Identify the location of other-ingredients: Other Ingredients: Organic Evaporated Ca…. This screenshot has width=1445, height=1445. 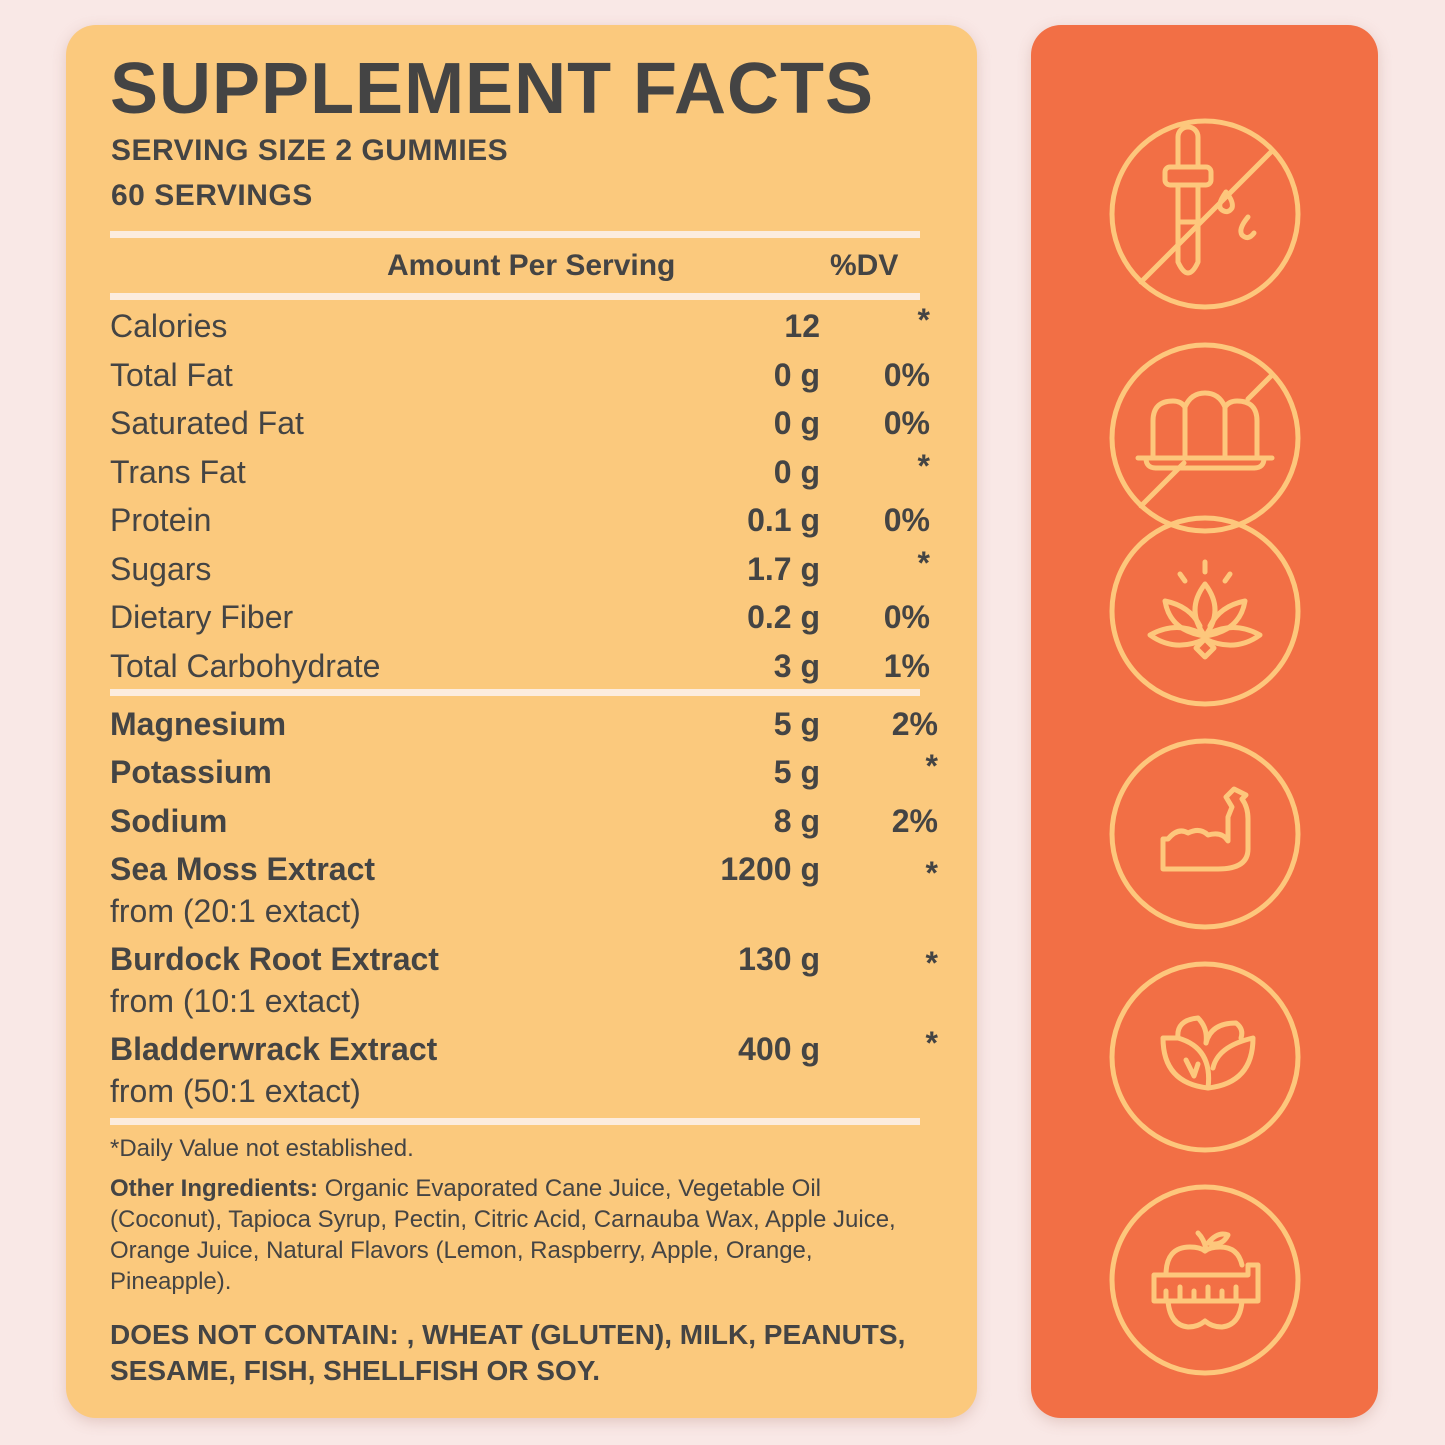
(520, 1235).